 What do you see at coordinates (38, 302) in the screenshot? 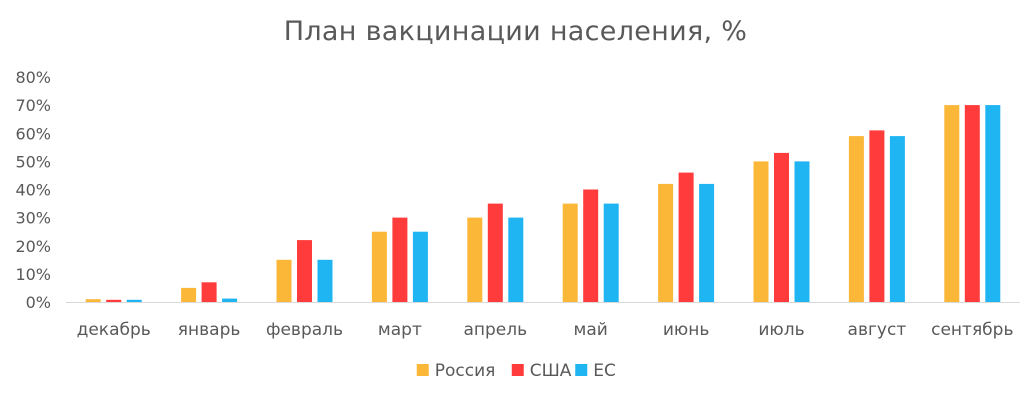
I see `y-tick-label: 0%` at bounding box center [38, 302].